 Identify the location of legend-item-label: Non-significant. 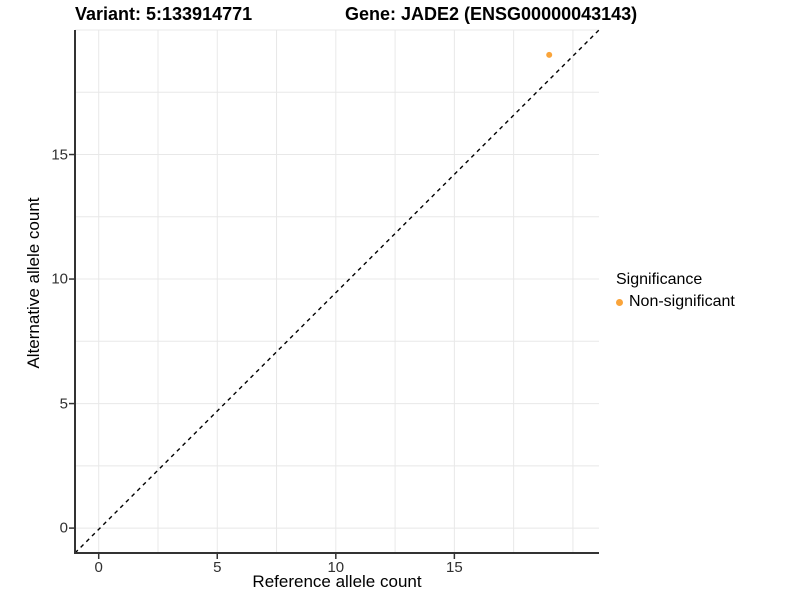
(682, 301).